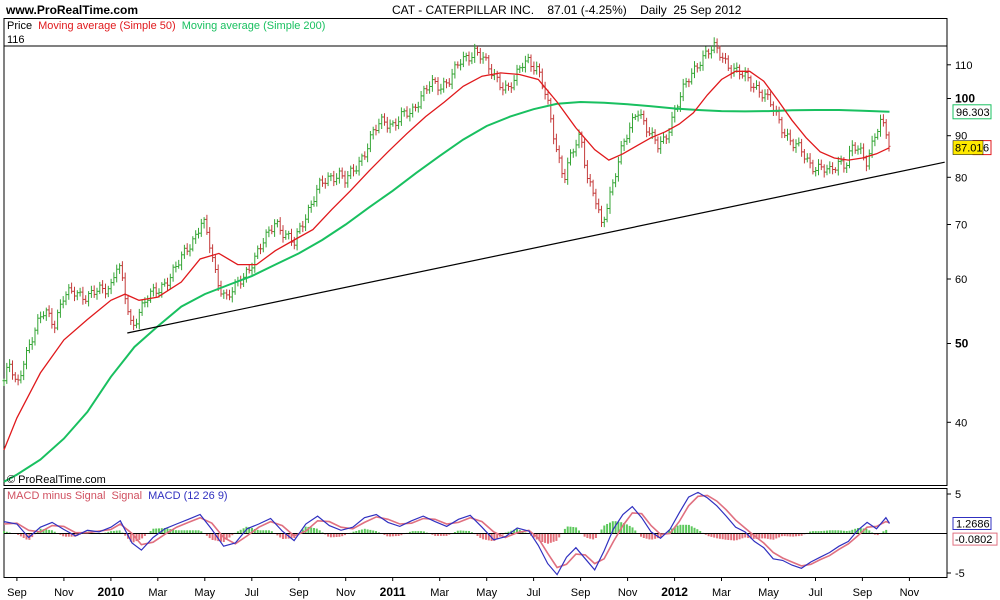 The image size is (1000, 600). Describe the element at coordinates (961, 178) in the screenshot. I see `price-y-tick-label: 80` at that location.